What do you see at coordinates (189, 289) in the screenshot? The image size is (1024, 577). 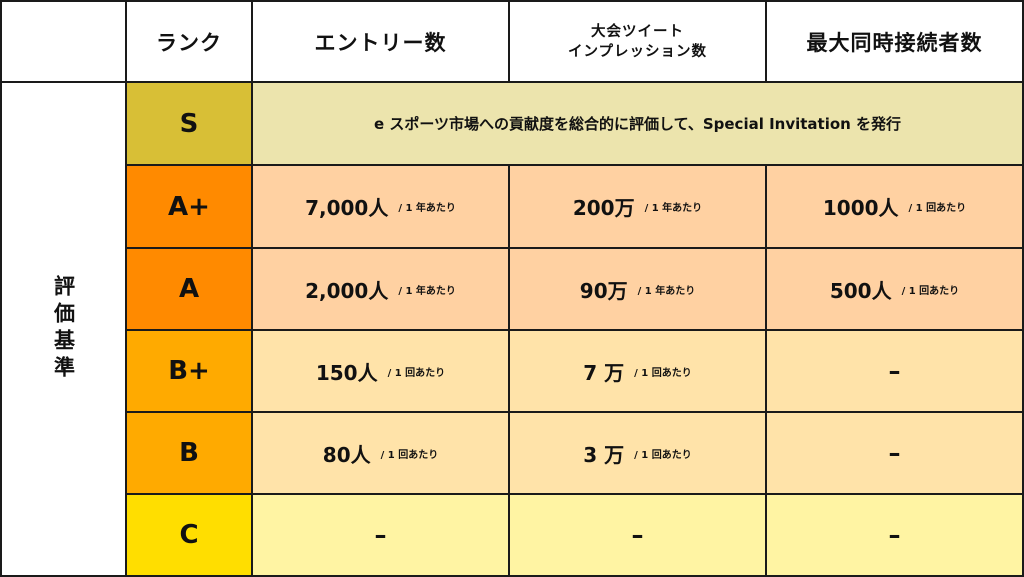 I see `rank-a: A` at bounding box center [189, 289].